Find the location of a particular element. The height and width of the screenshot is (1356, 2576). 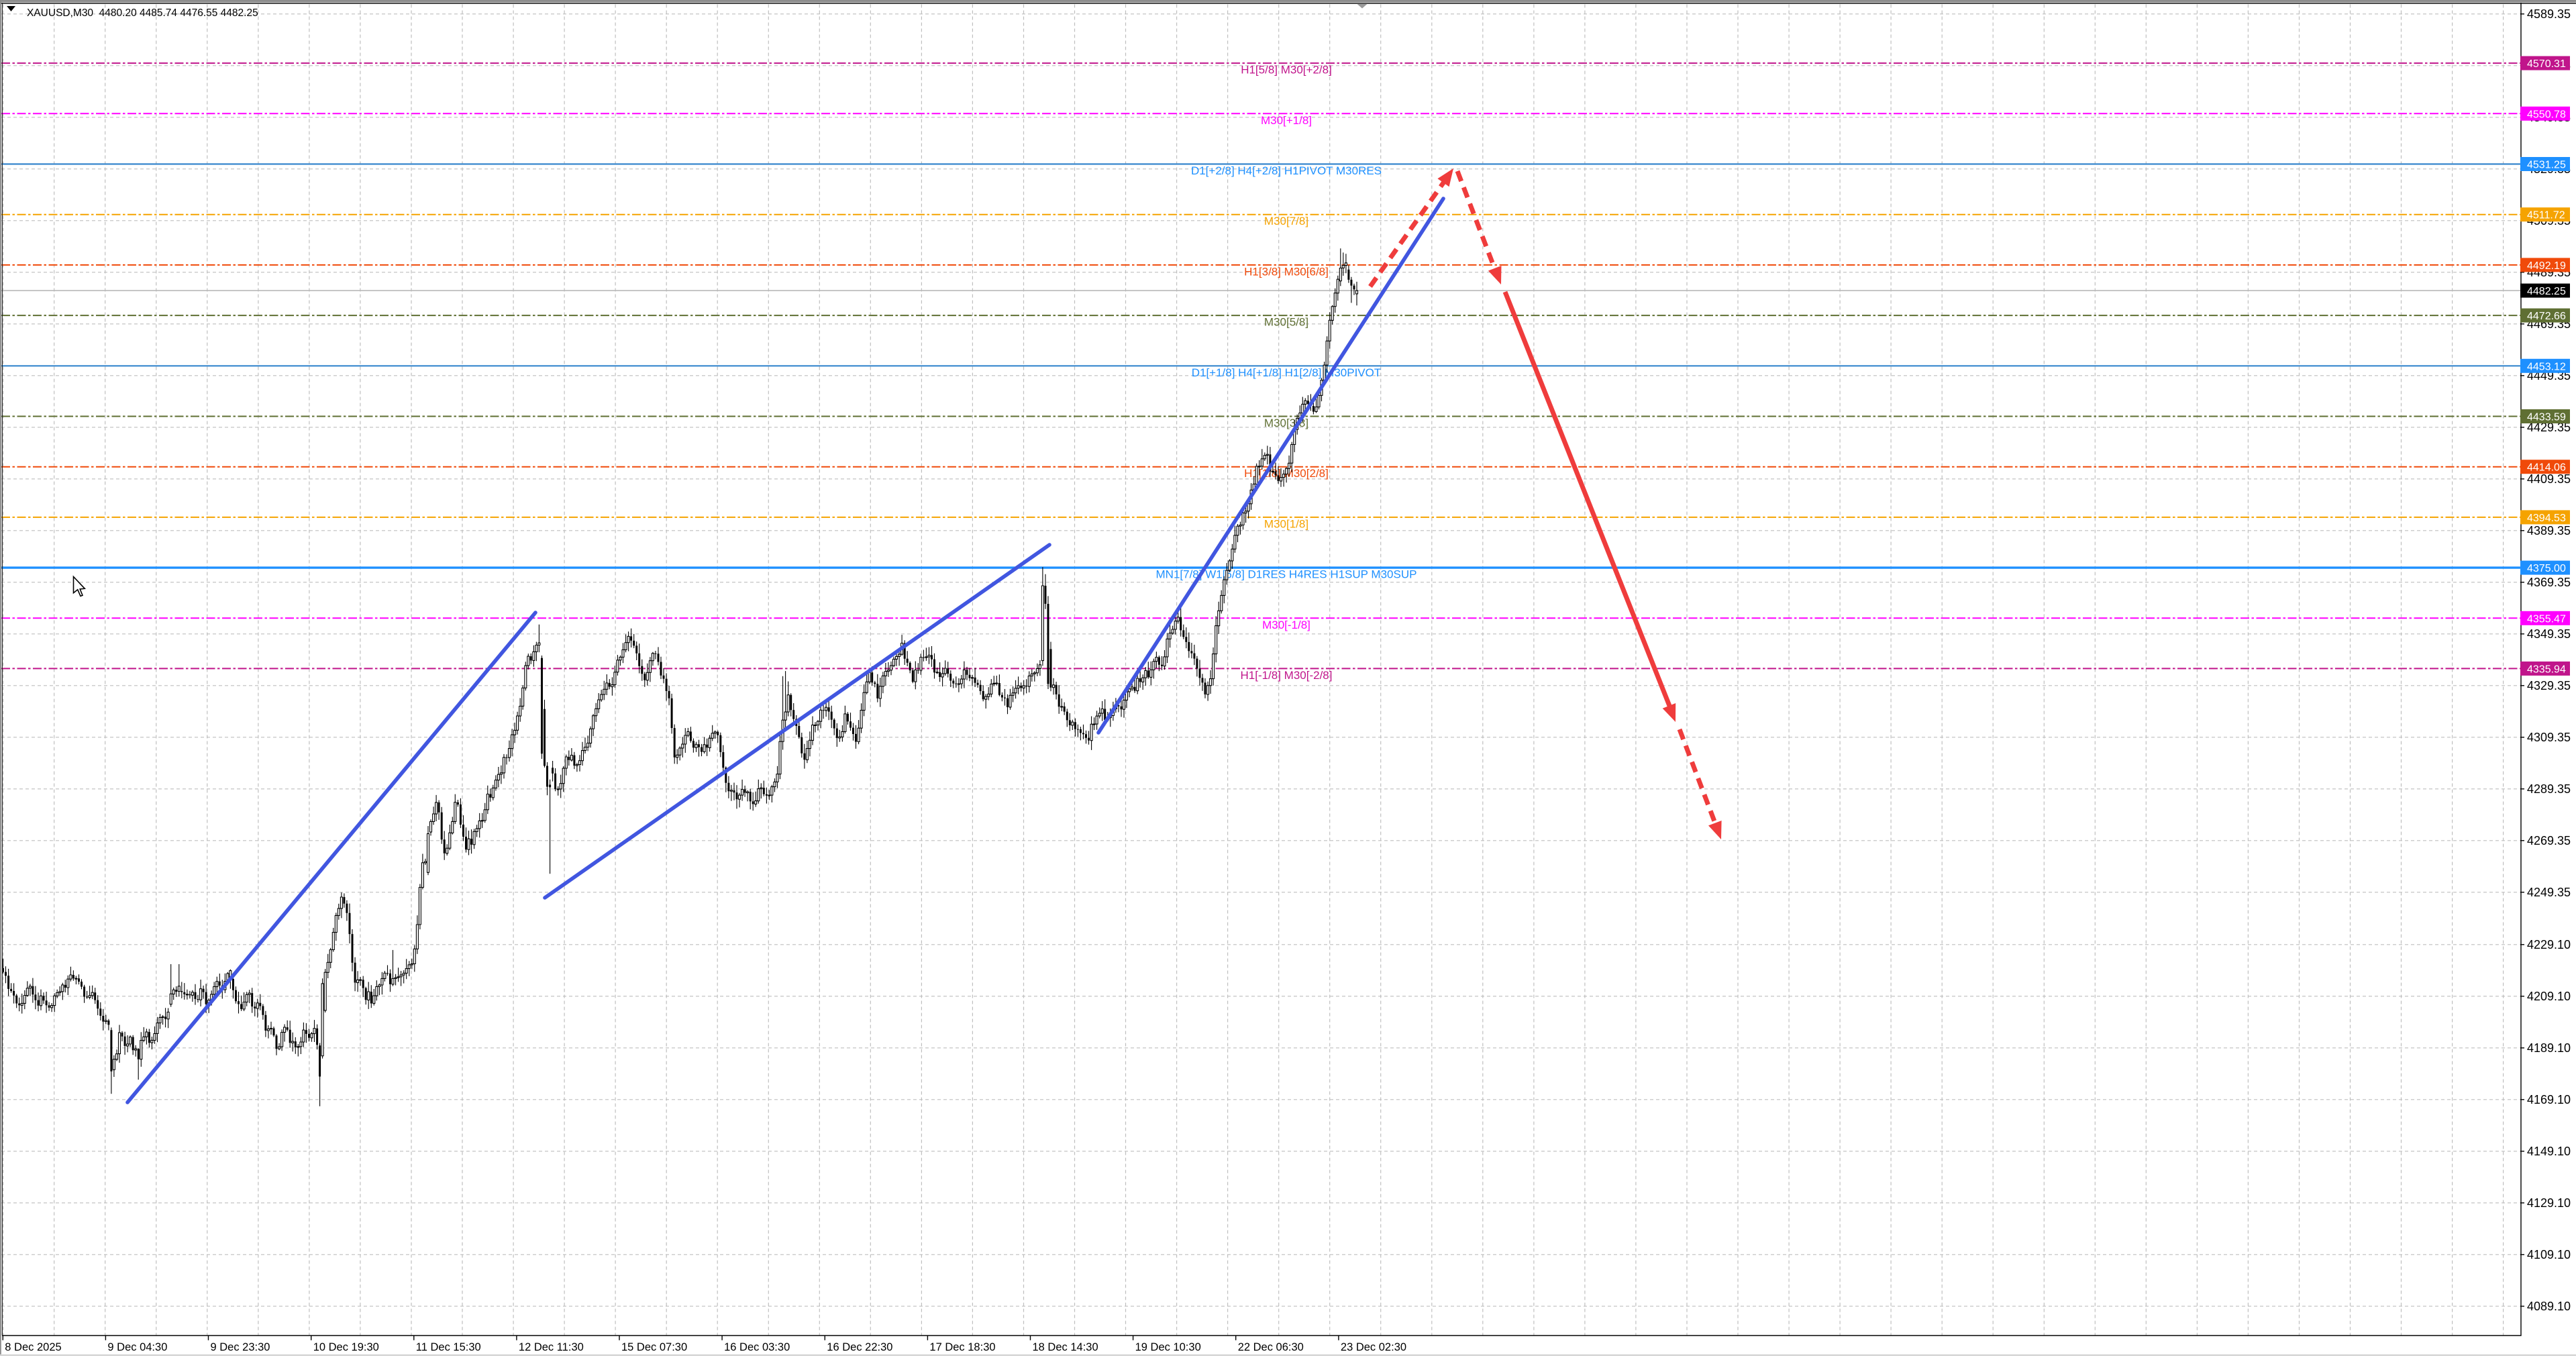

svg-text: H1[3/8] M30[6/8] is located at coordinates (1286, 271).